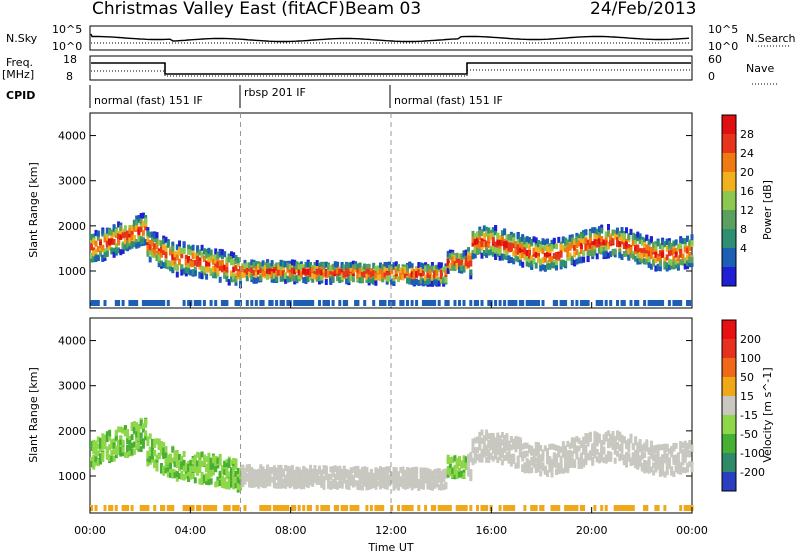 Image resolution: width=800 pixels, height=558 pixels. I want to click on colorbar-swatch, so click(729, 144).